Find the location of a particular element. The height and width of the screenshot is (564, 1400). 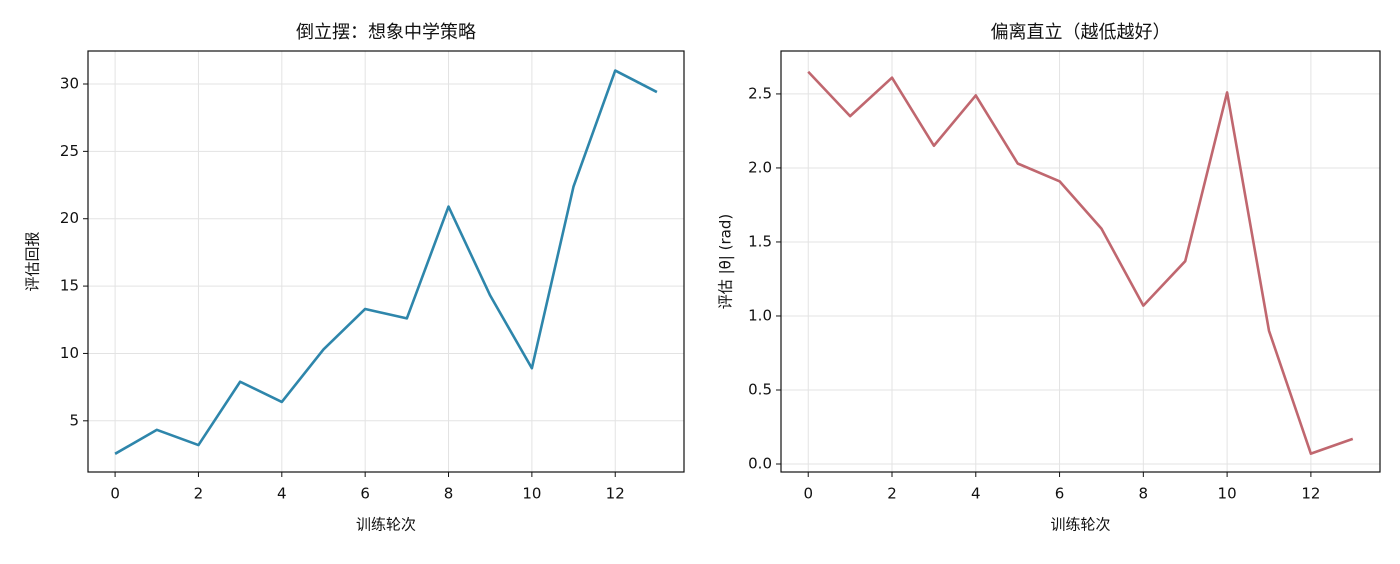

chart-title: 倒立摆：想象中学策略 is located at coordinates (386, 32).